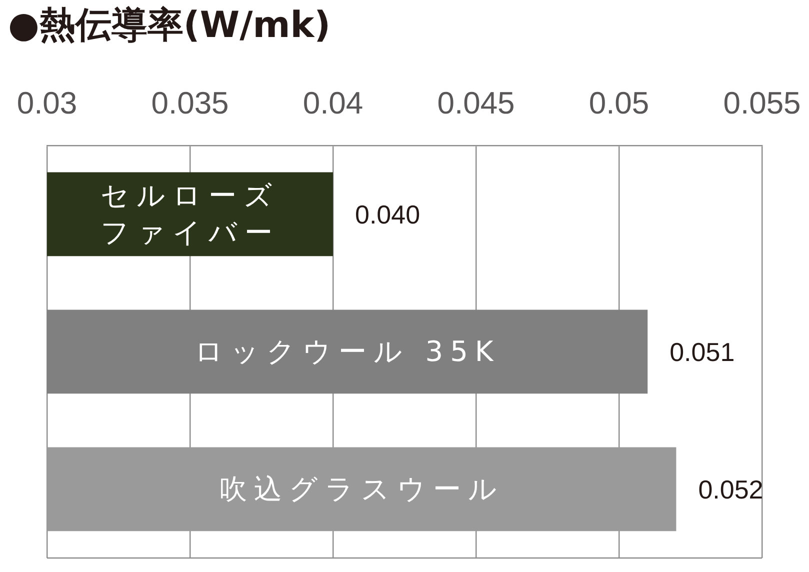  I want to click on data-label: 0.052, so click(731, 489).